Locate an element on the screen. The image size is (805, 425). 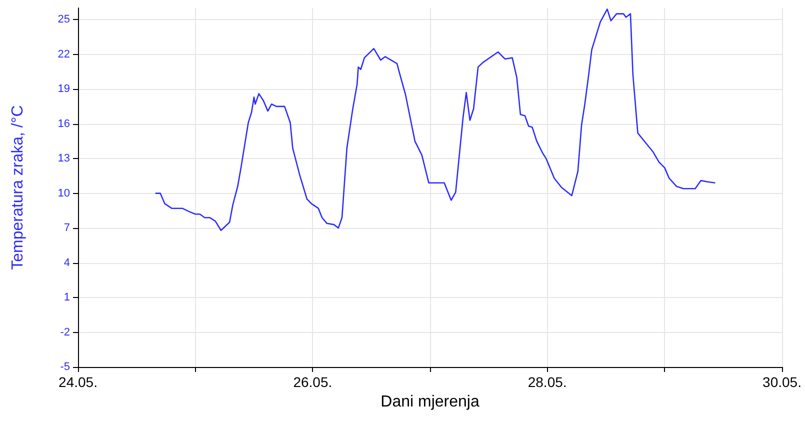
y-tick-label: 22 is located at coordinates (64, 54).